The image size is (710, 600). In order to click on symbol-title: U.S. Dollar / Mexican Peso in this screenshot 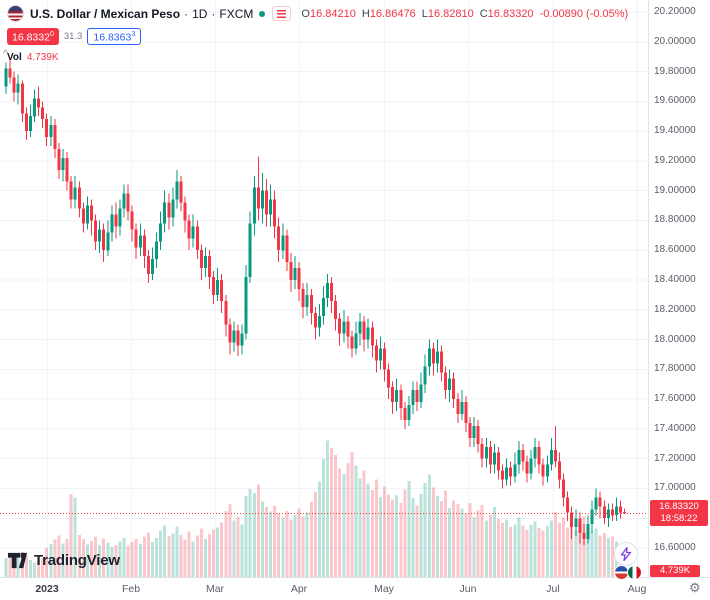, I will do `click(105, 13)`.